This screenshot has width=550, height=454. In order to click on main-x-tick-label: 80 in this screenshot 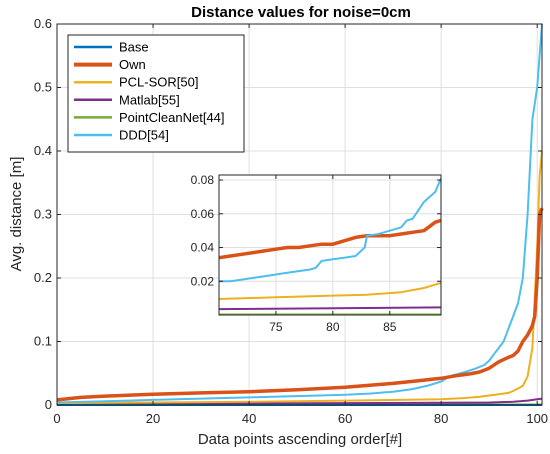, I will do `click(441, 418)`.